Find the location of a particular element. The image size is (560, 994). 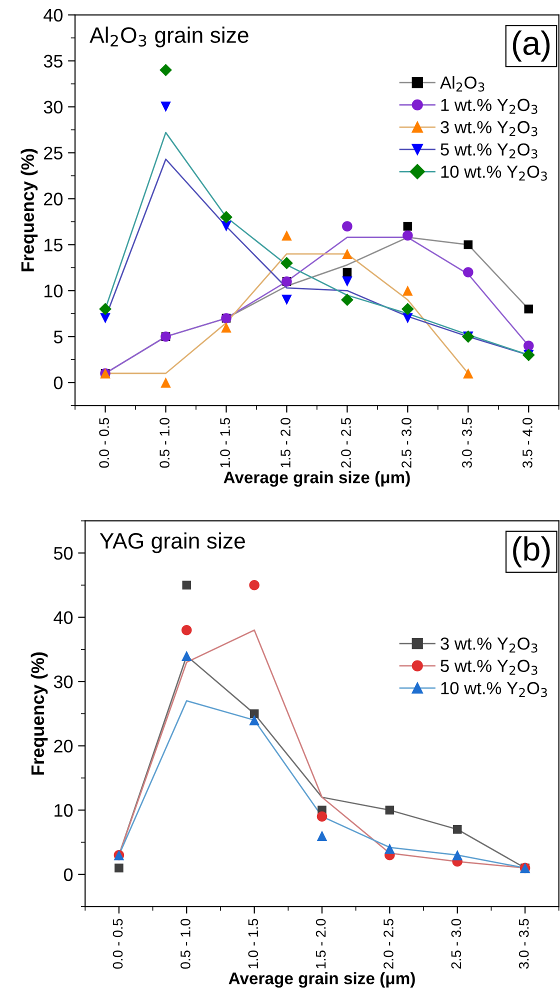

annotation: Al$_{2}$O$_{3}$ grain size is located at coordinates (169, 37).